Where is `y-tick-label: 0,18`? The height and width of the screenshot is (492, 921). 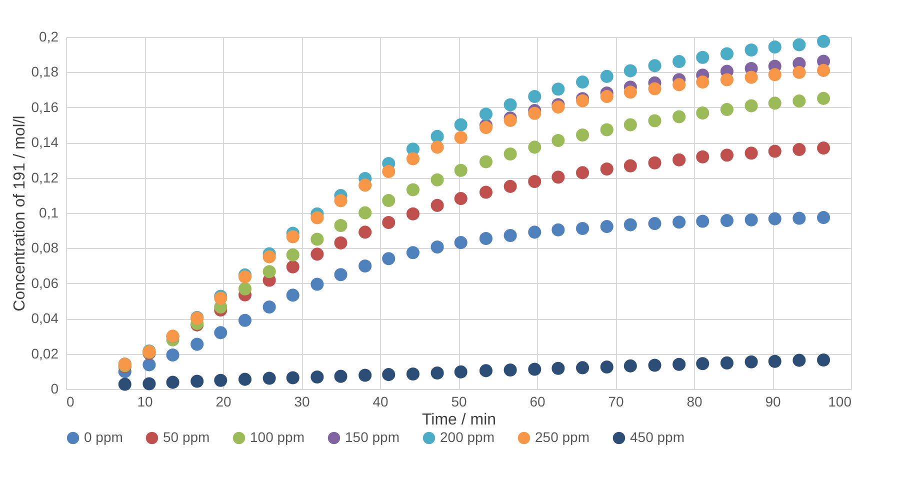
y-tick-label: 0,18 is located at coordinates (45, 72).